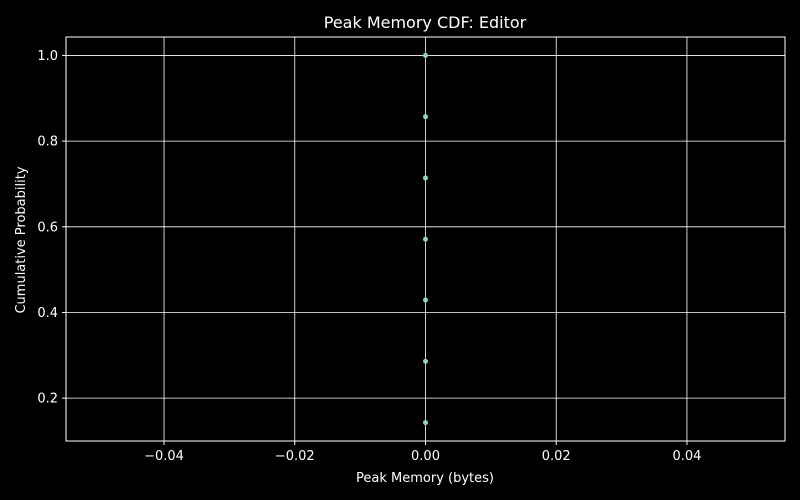 This screenshot has height=500, width=800. I want to click on y-tick-label: 0.4, so click(47, 313).